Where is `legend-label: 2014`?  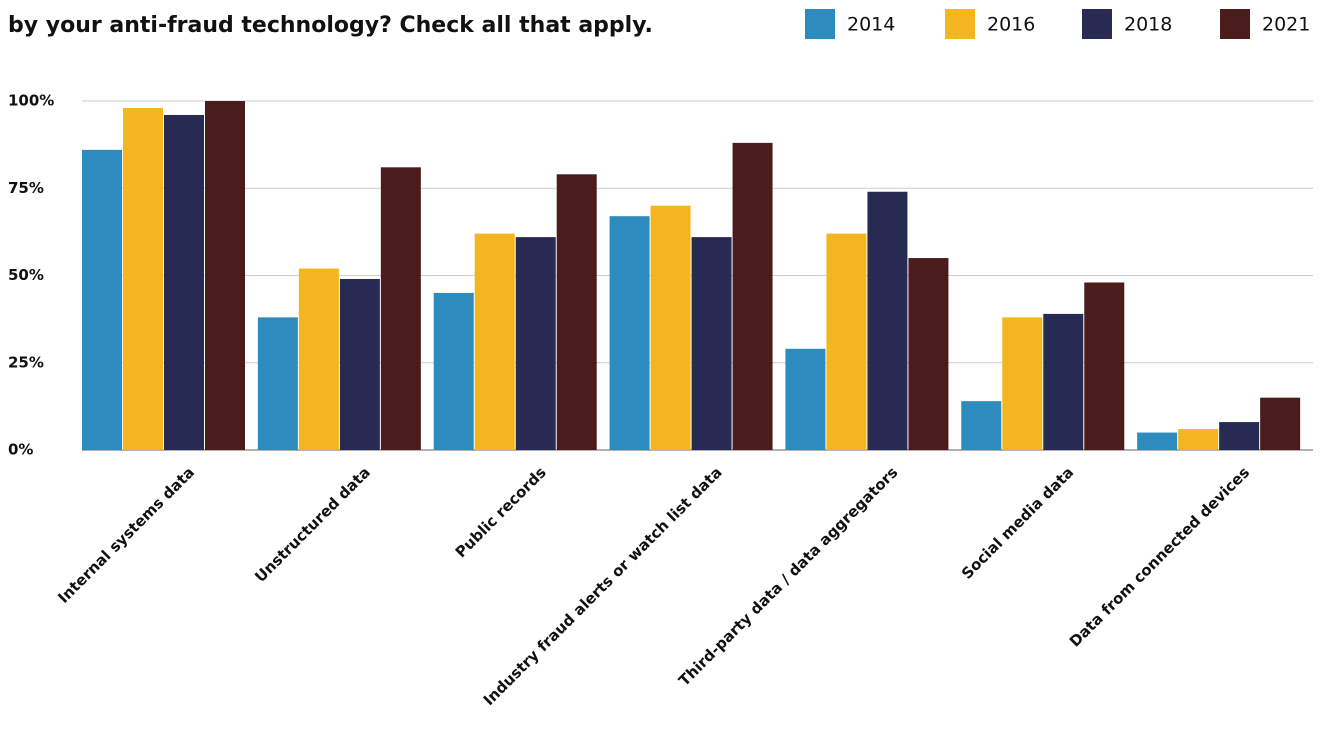 legend-label: 2014 is located at coordinates (871, 25).